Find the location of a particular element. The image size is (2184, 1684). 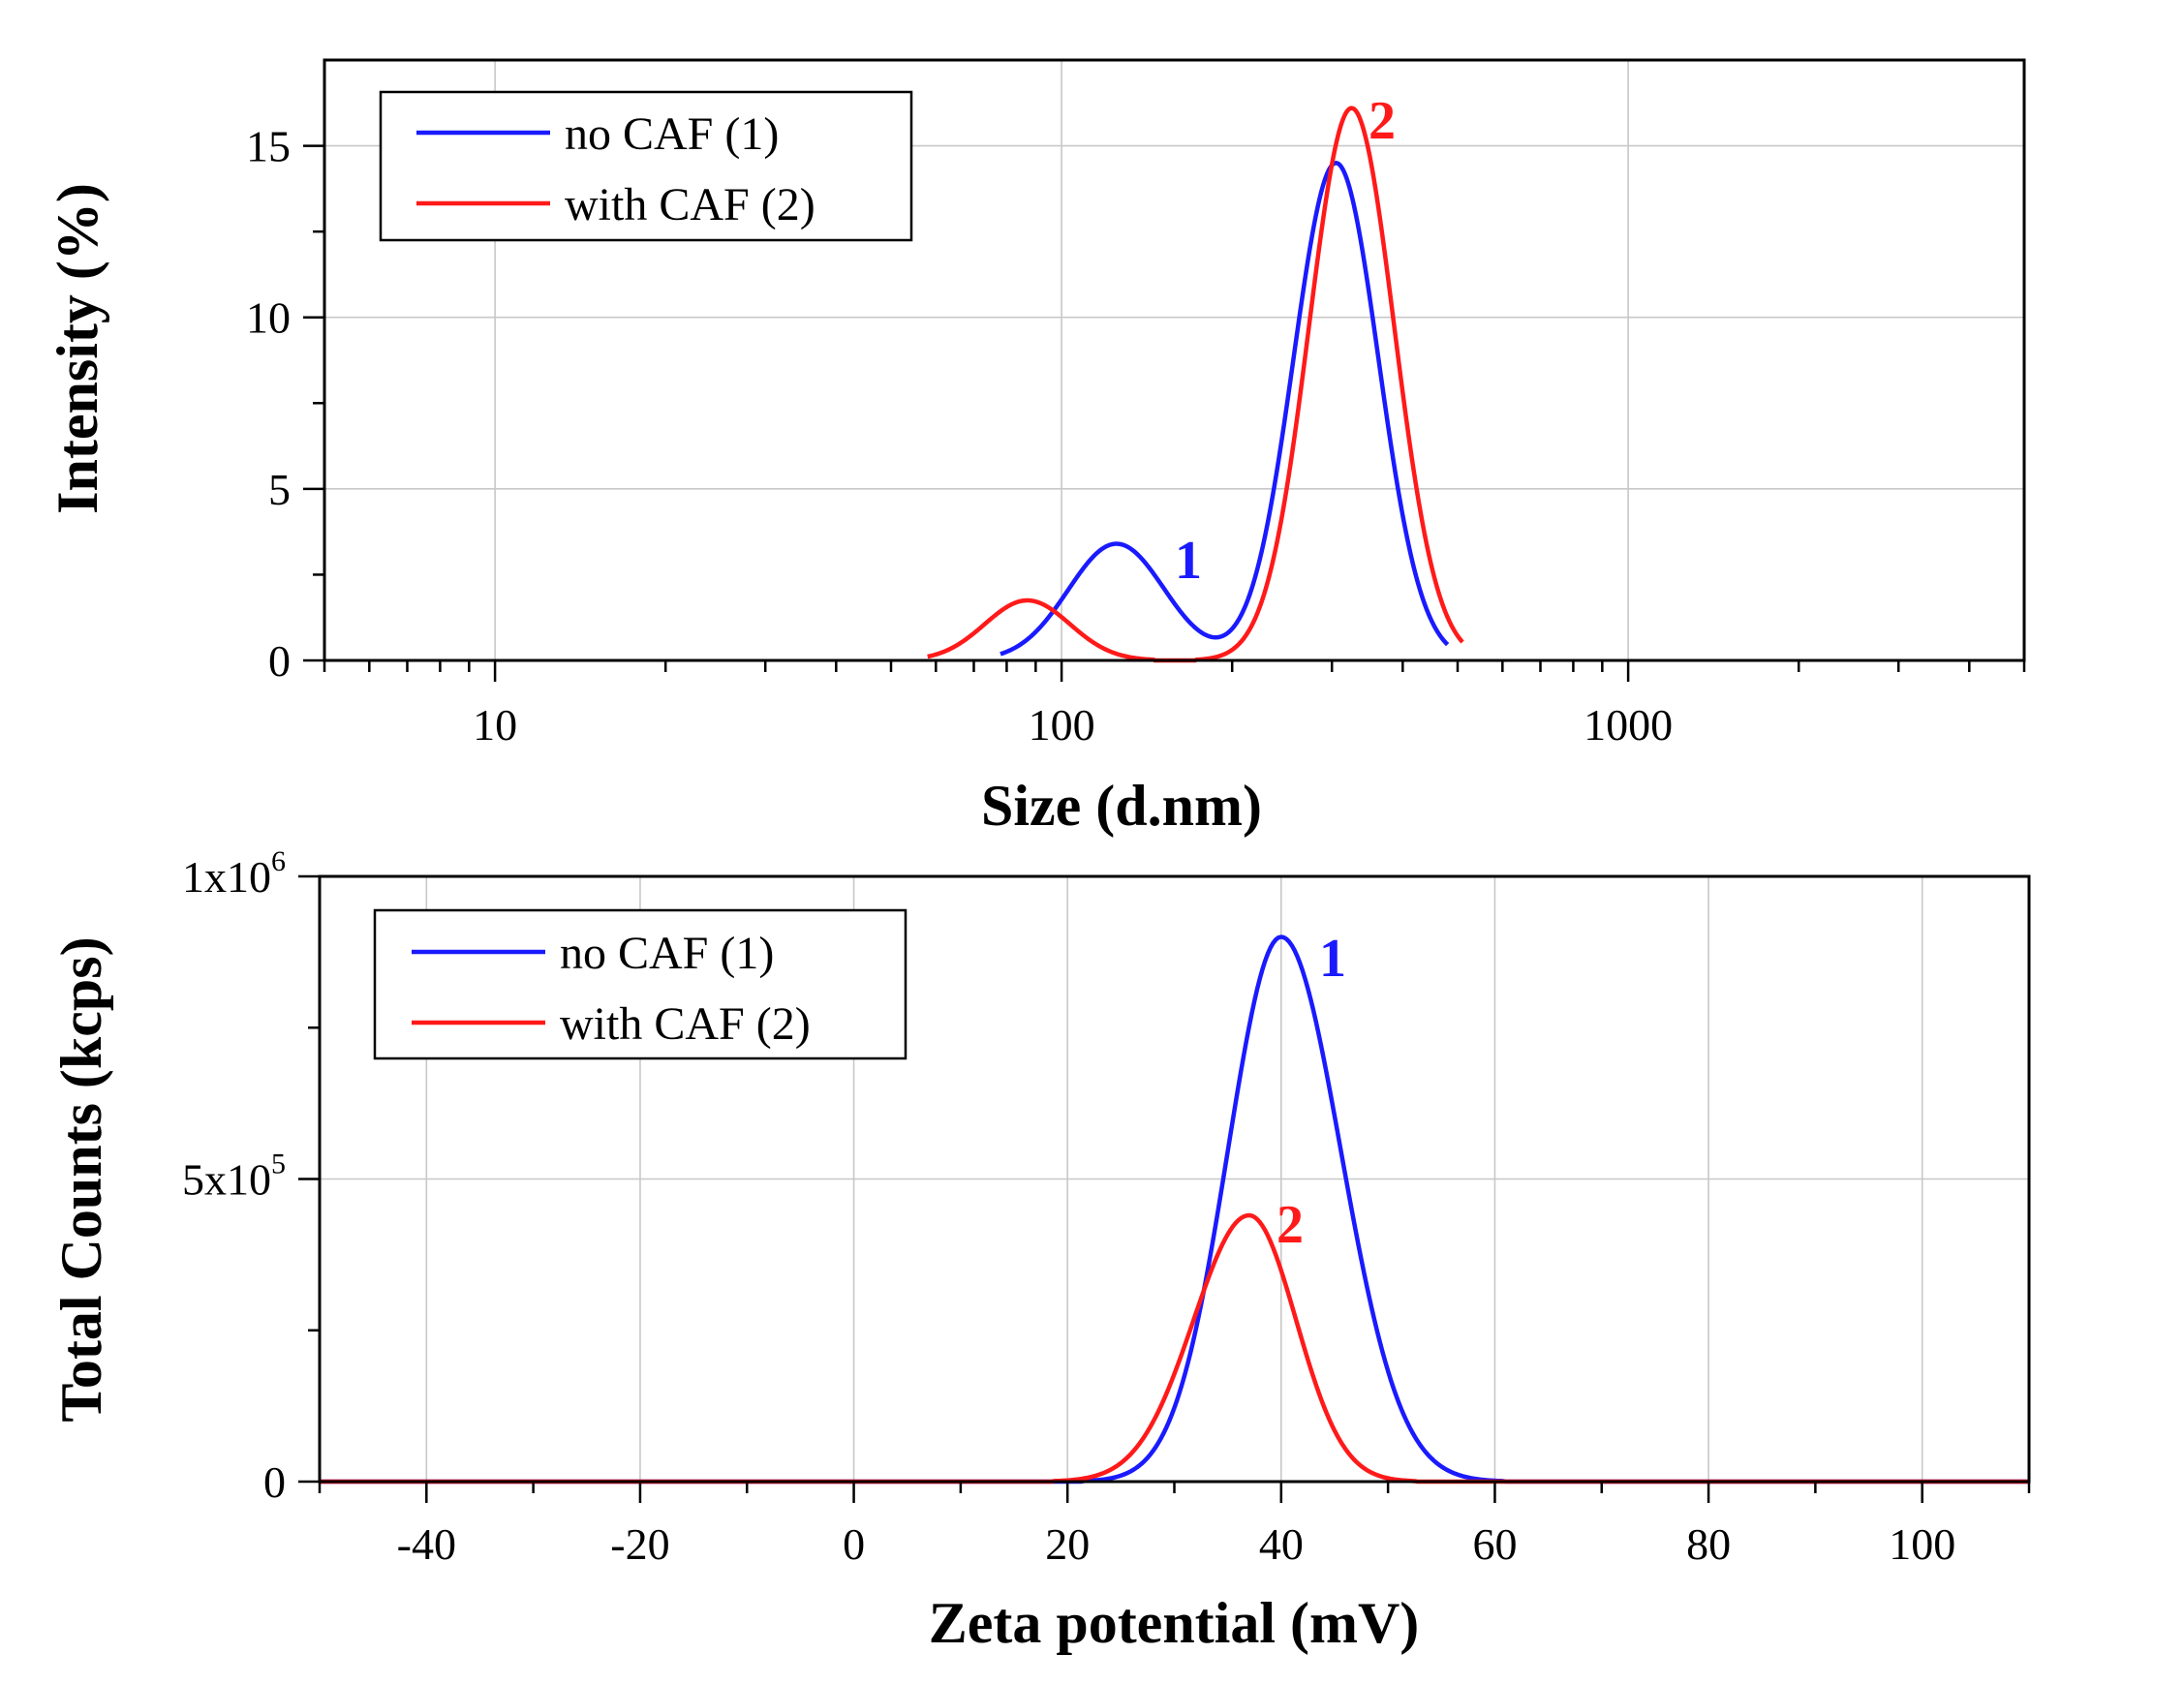

zeta-x-tick-label: 60 is located at coordinates (1494, 1544).